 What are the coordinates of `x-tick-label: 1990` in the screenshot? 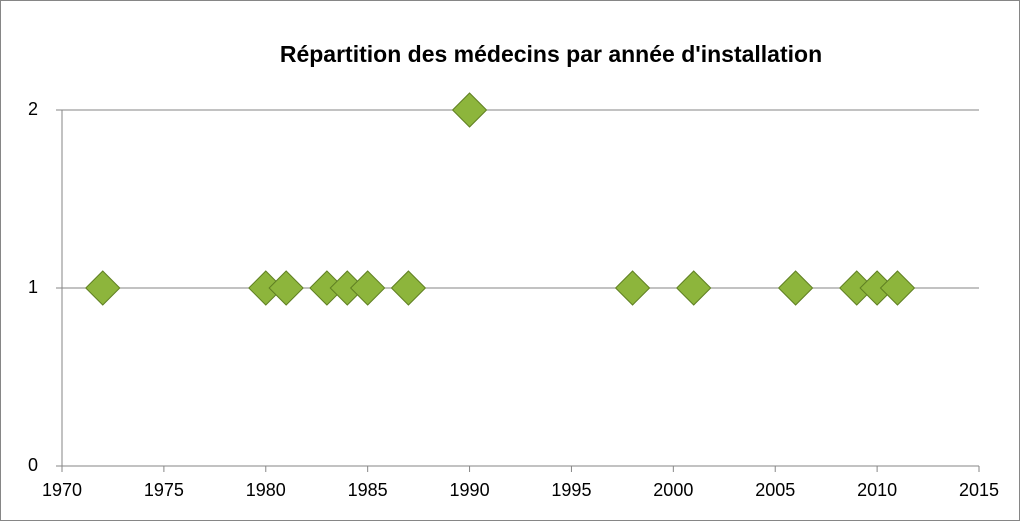 It's located at (470, 490).